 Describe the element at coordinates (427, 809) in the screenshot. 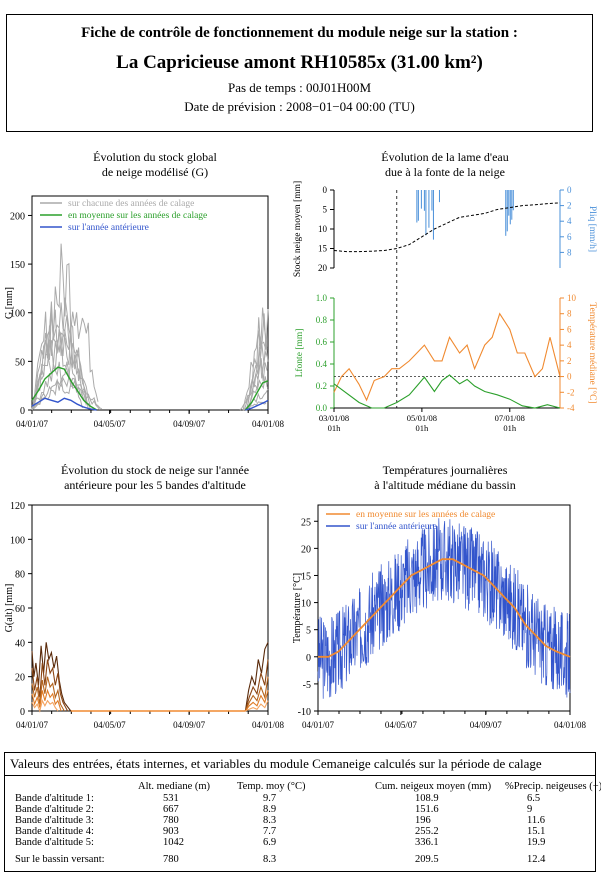

I see `cell-cum: 151.6` at that location.